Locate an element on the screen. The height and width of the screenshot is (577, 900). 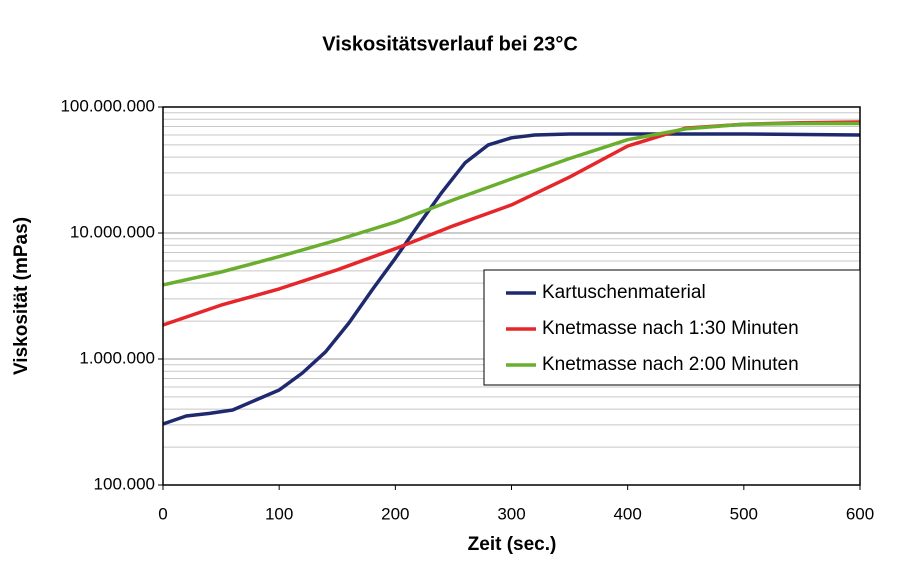
y-axis-label: Viskosität (mPas) is located at coordinates (21, 296).